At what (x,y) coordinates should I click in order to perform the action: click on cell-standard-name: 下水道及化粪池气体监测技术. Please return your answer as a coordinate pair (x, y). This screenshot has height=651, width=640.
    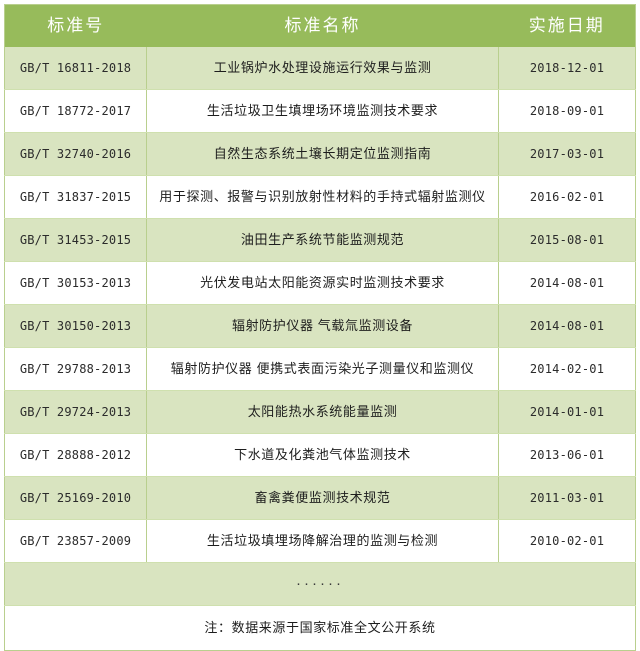
    Looking at the image, I should click on (322, 455).